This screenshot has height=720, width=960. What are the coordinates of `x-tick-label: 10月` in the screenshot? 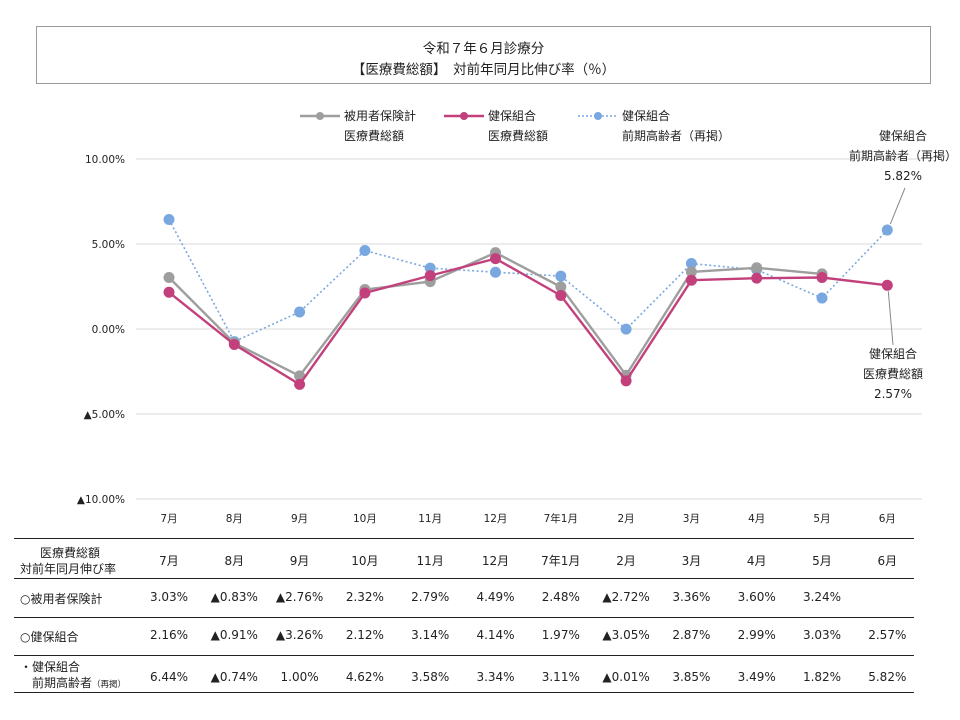 It's located at (365, 519).